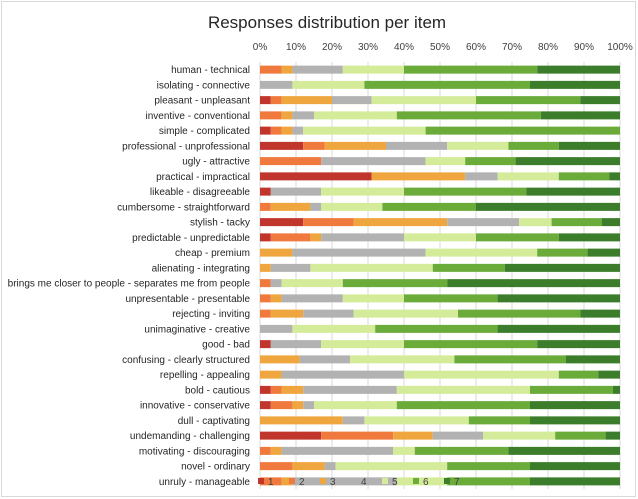 The height and width of the screenshot is (499, 638). I want to click on x-tick-label: 30%, so click(368, 47).